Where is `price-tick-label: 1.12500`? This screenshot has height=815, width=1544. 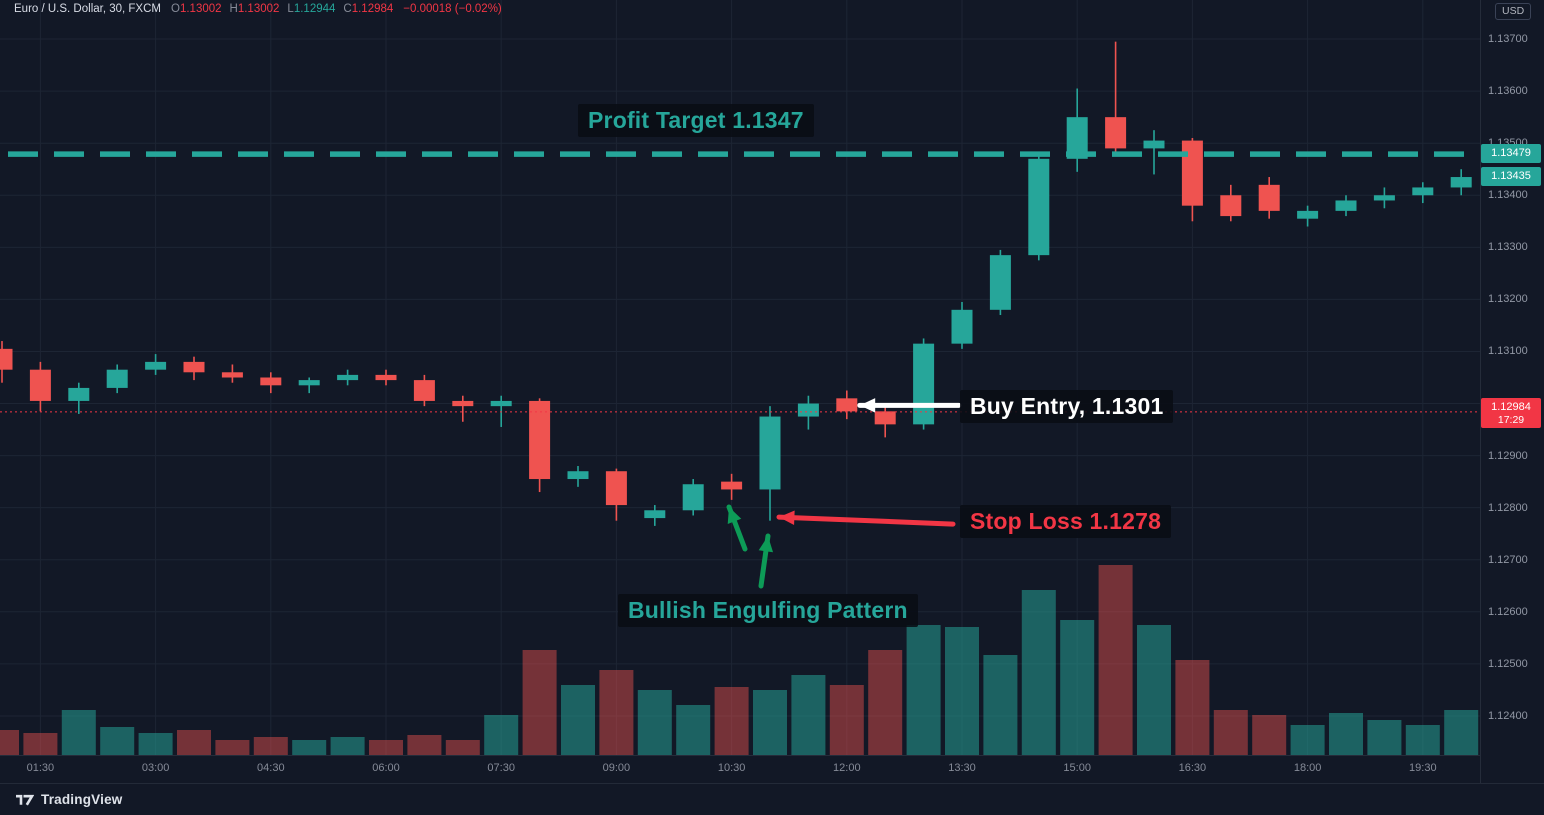 price-tick-label: 1.12500 is located at coordinates (1508, 663).